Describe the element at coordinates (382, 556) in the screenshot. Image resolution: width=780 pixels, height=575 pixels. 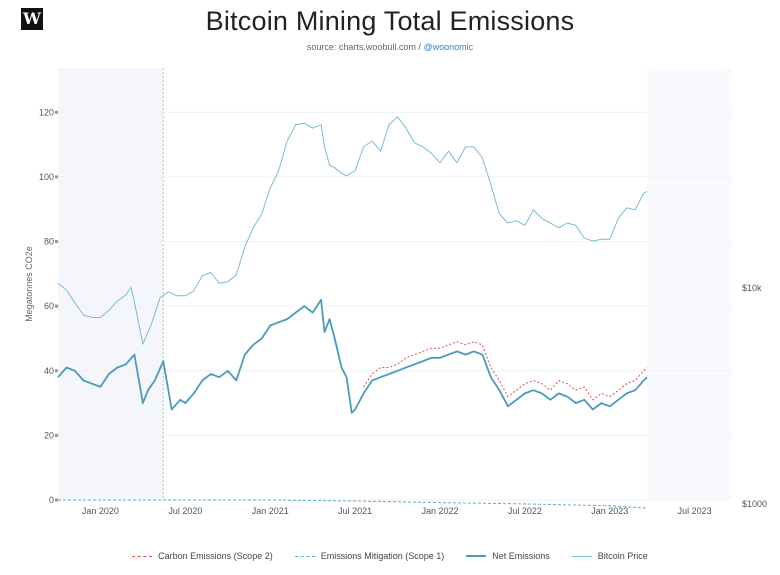
I see `legend-label-mitigation: Emissions Mitigation (Scope 1)` at that location.